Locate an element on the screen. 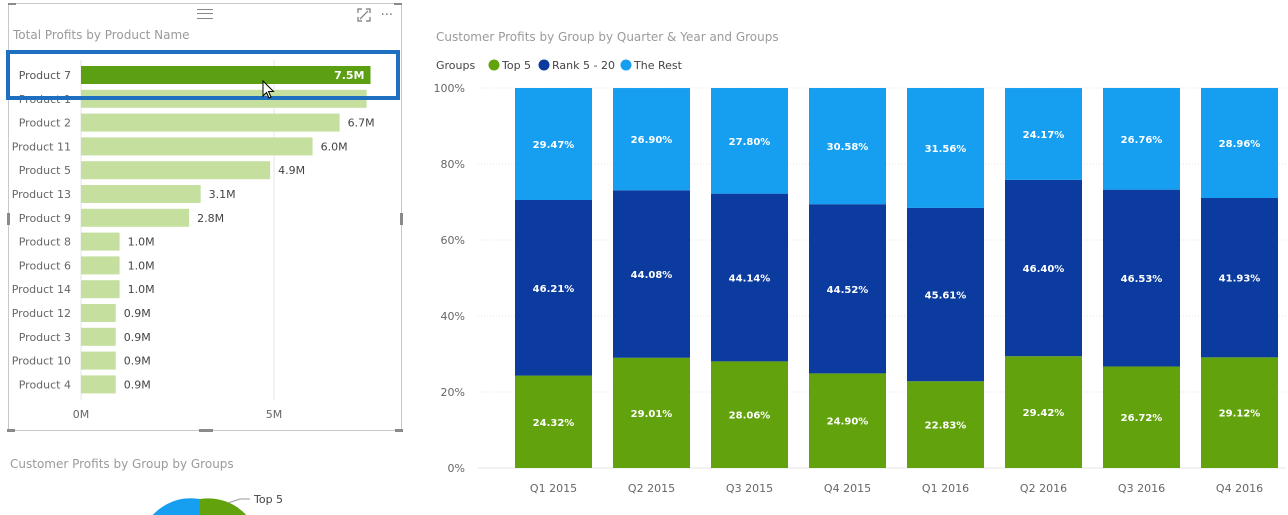 The height and width of the screenshot is (515, 1288). segment-label: 46.53% is located at coordinates (1142, 279).